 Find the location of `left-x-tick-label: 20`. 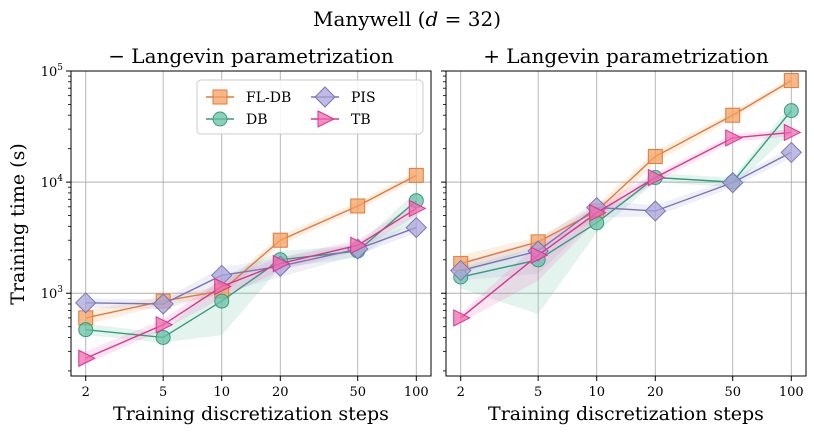

left-x-tick-label: 20 is located at coordinates (280, 392).